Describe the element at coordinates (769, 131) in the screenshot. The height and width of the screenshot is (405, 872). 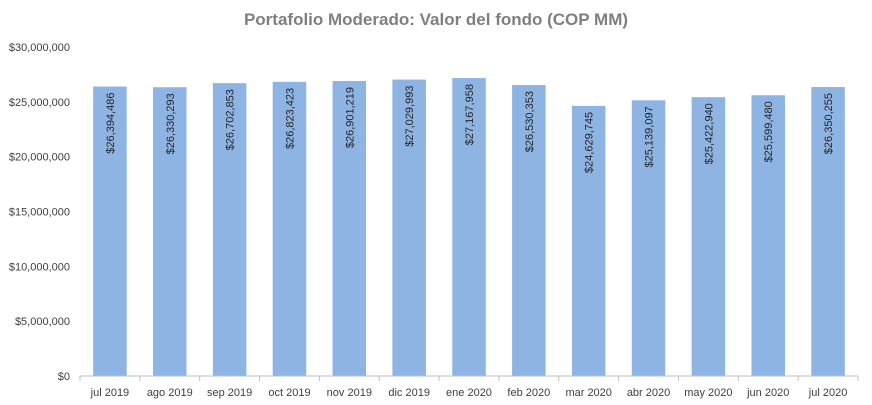
I see `data-label: $25,599,480` at that location.